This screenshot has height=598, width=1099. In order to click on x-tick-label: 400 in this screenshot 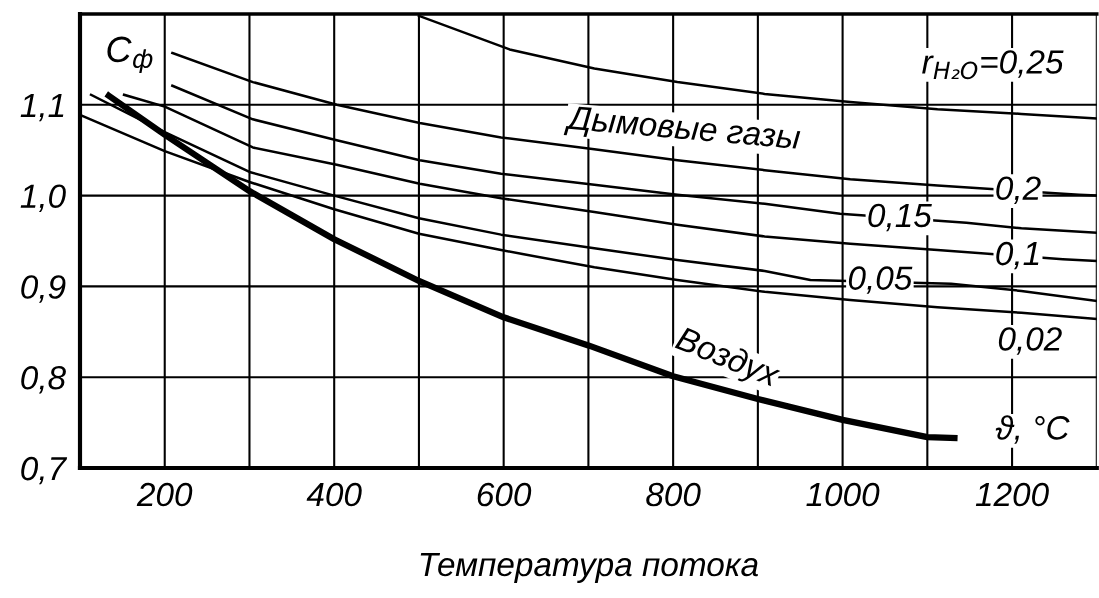, I will do `click(334, 494)`.